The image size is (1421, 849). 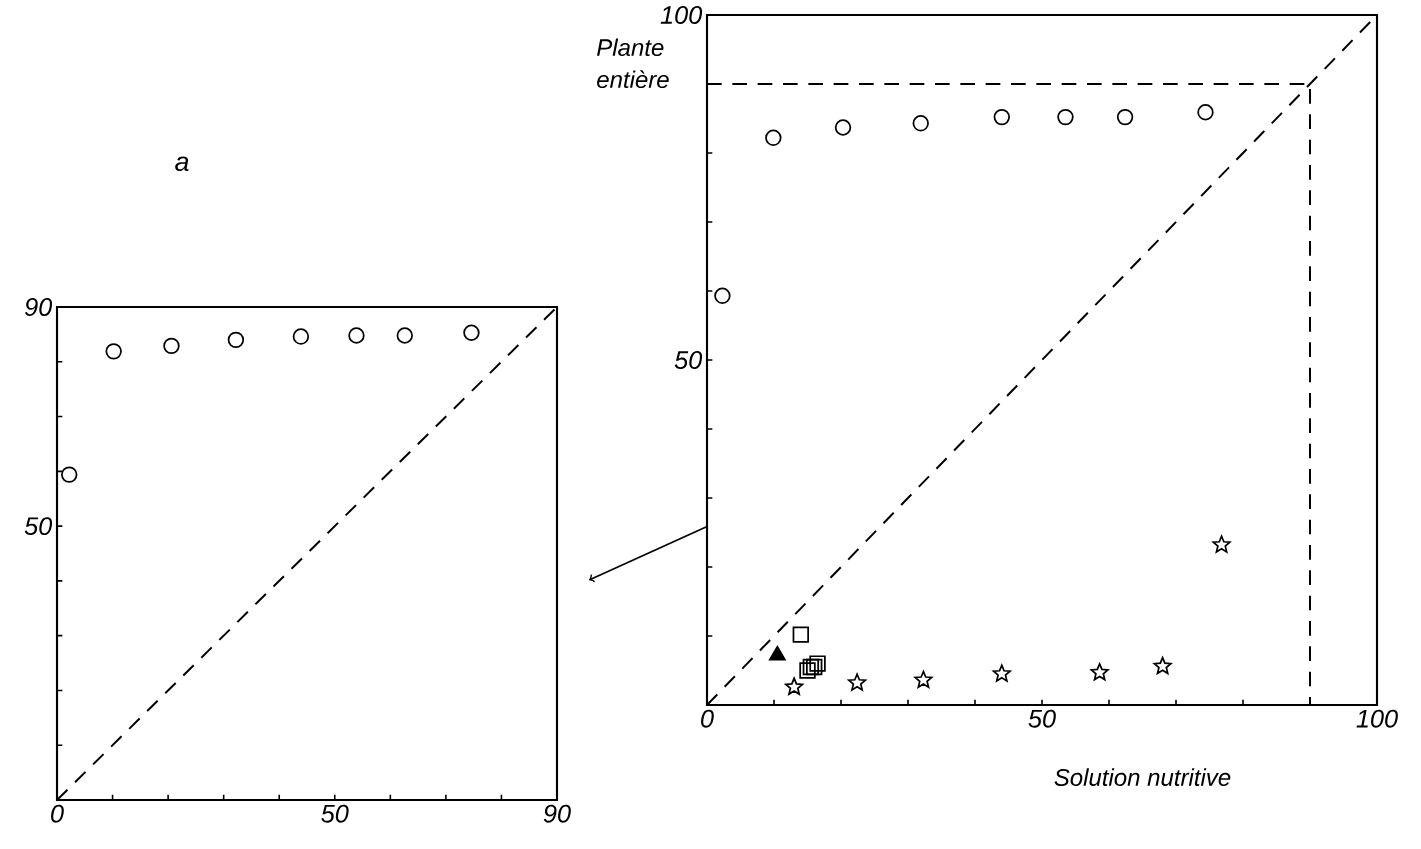 I want to click on x-axis-title: Solution nutritive, so click(x=1142, y=777).